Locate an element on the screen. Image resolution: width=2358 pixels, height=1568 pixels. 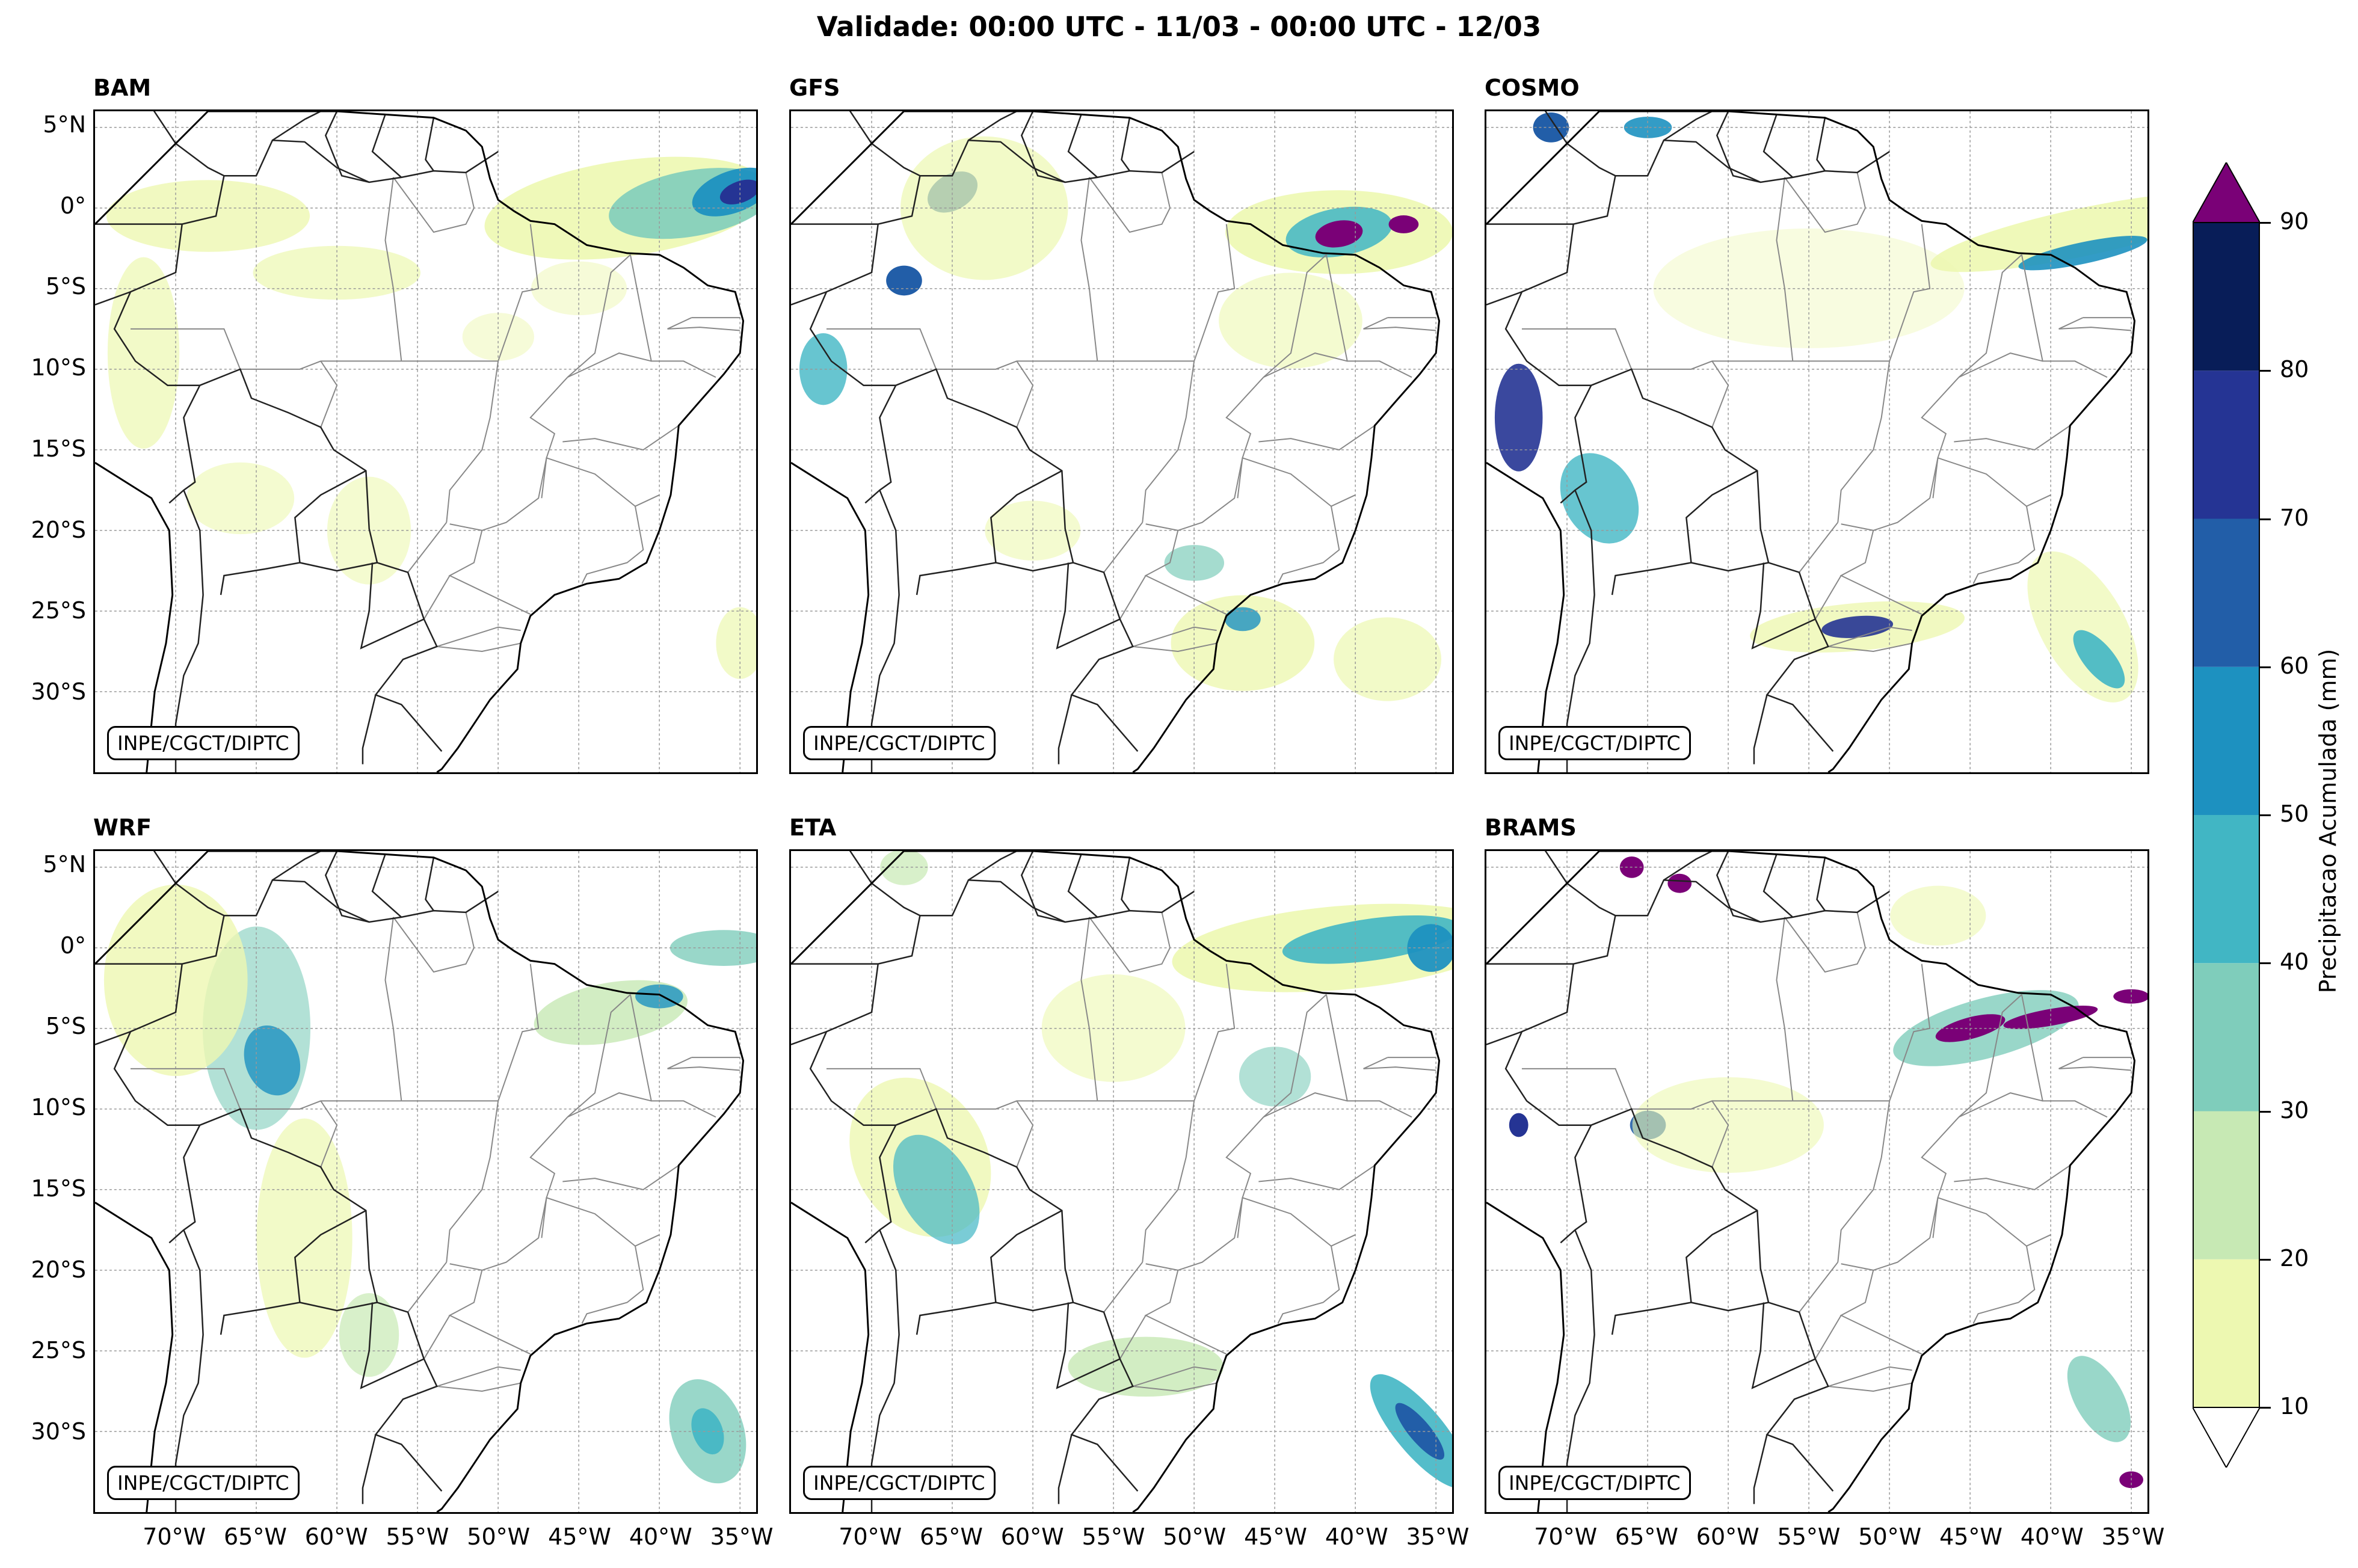
map-panel-bam: INPE/CGCT/DIPTC is located at coordinates (426, 442).